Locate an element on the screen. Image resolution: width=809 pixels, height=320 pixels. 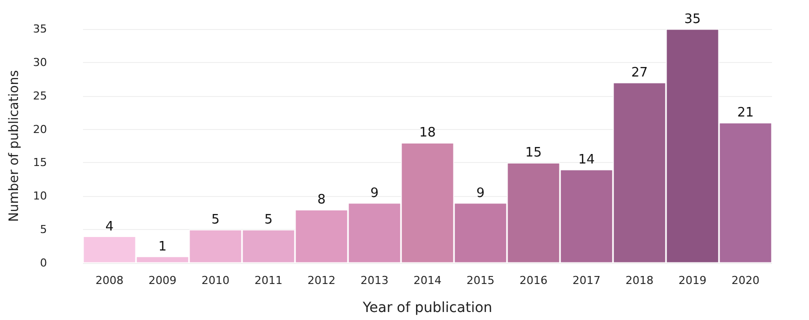
y-tick-label: 0 is located at coordinates (43, 263).